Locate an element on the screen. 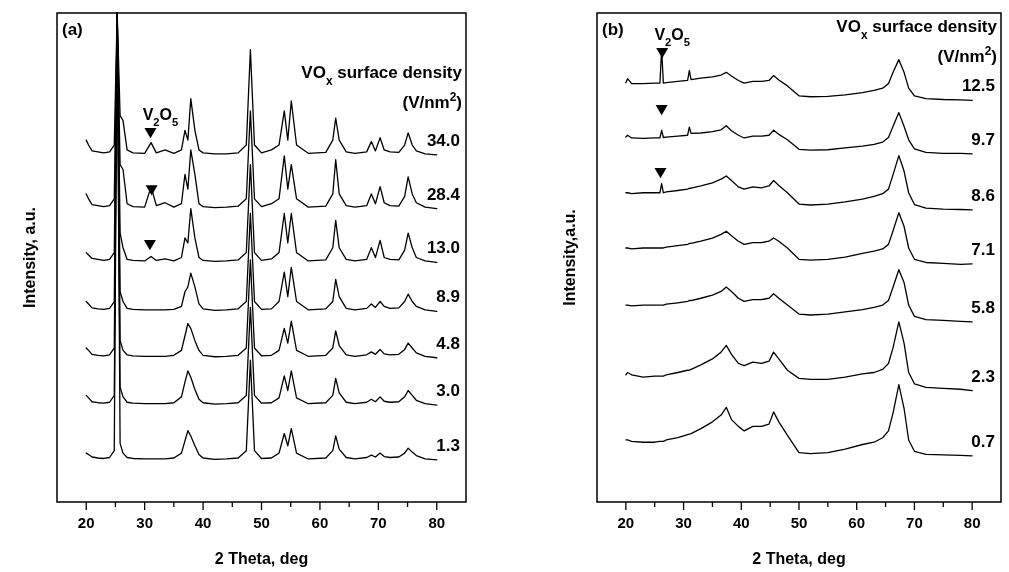  series-label: 12.5 is located at coordinates (978, 86).